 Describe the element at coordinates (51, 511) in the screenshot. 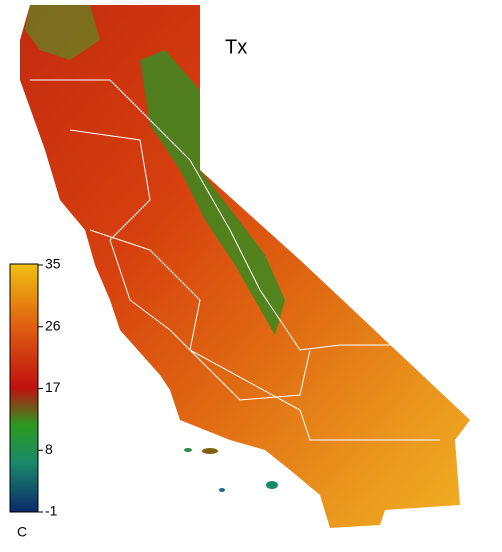

I see `tick-label: -1` at that location.